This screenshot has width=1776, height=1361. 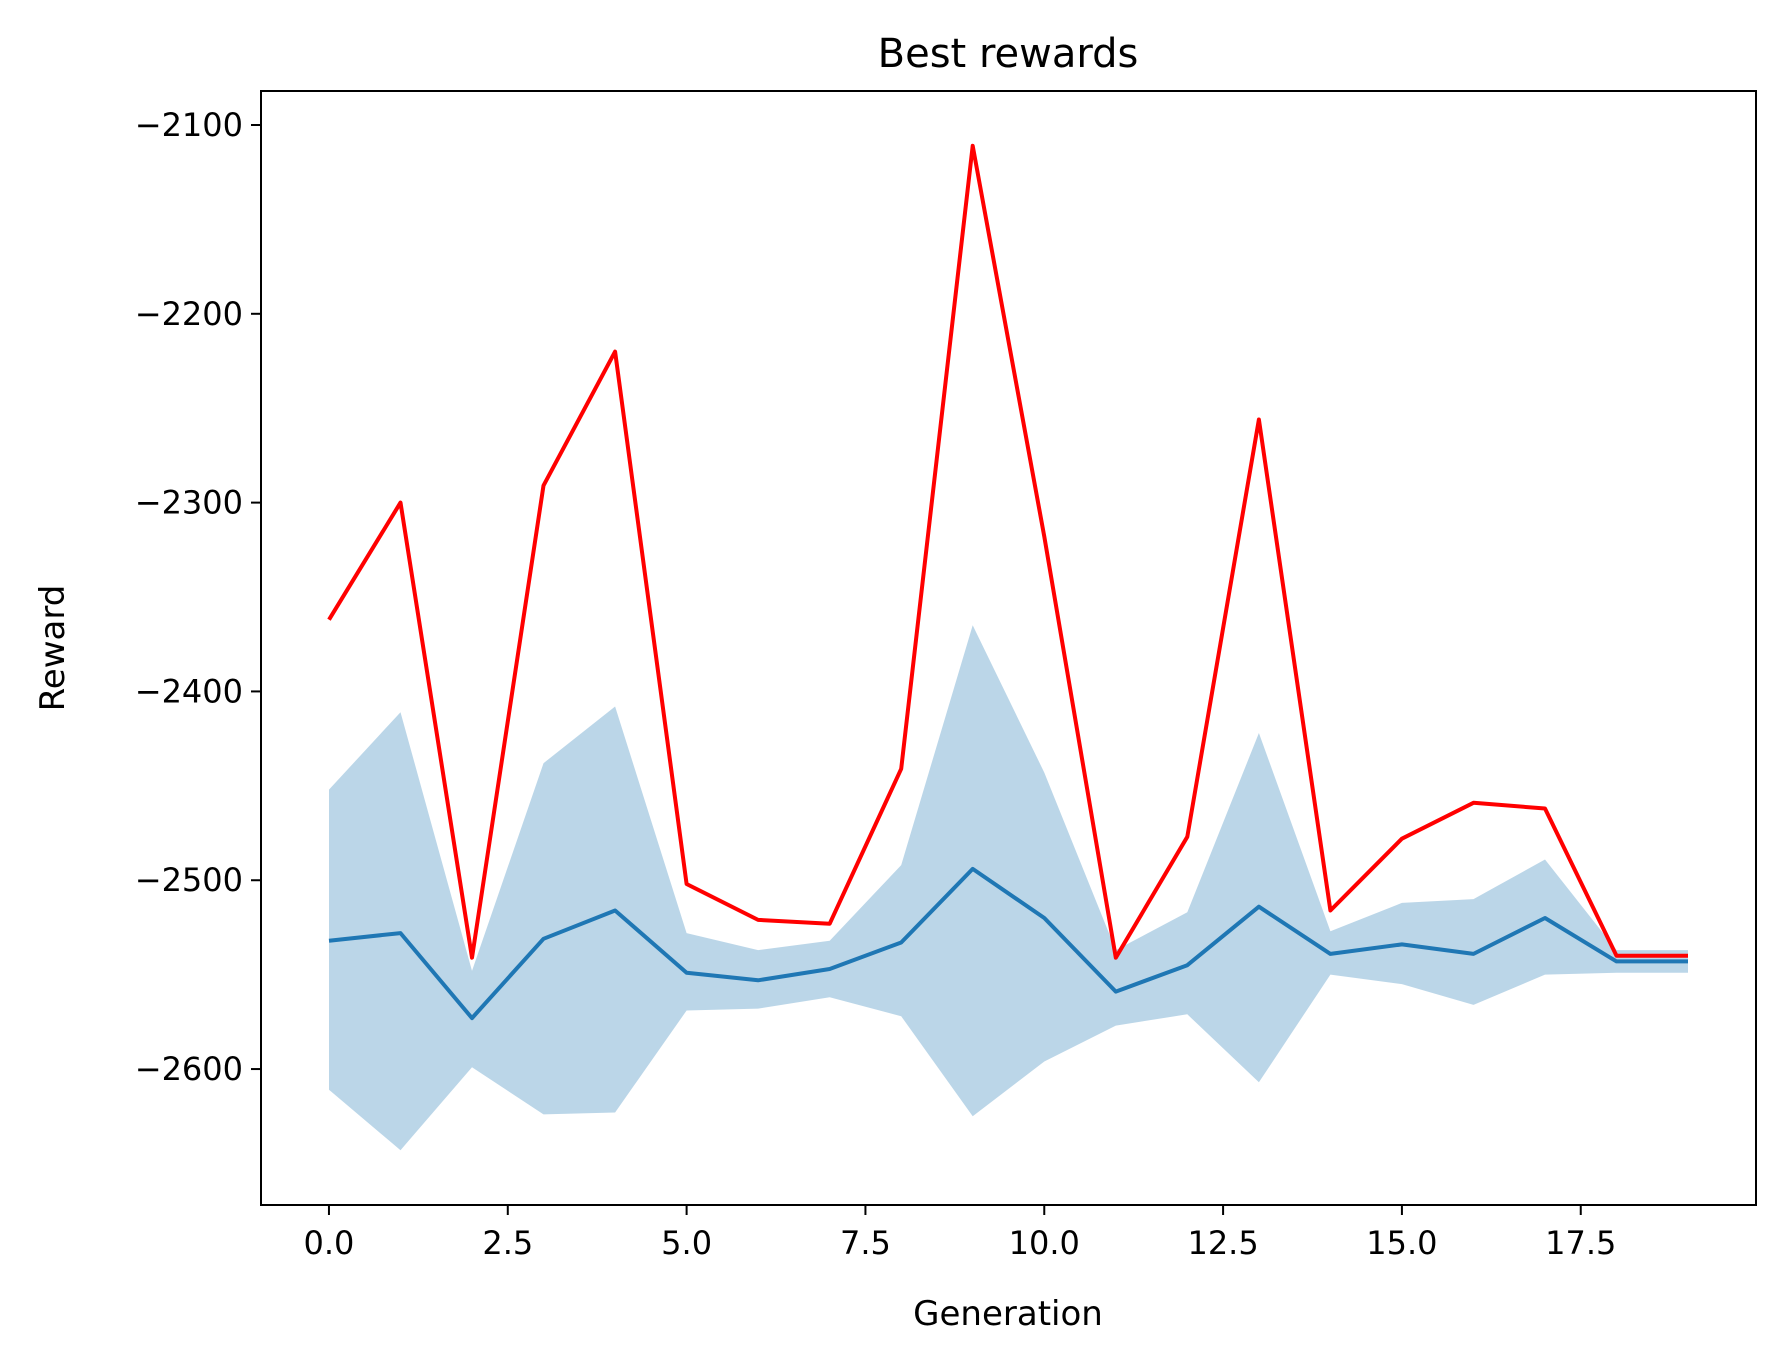 I want to click on x-tick-label: 7.5, so click(x=865, y=1243).